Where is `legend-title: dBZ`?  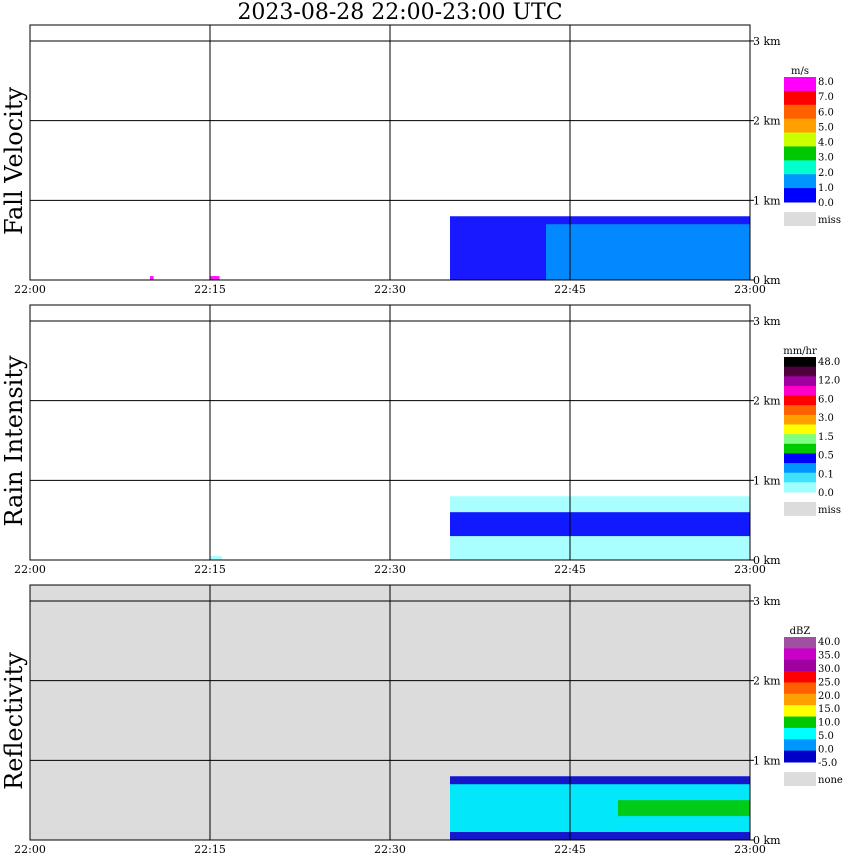 legend-title: dBZ is located at coordinates (800, 631).